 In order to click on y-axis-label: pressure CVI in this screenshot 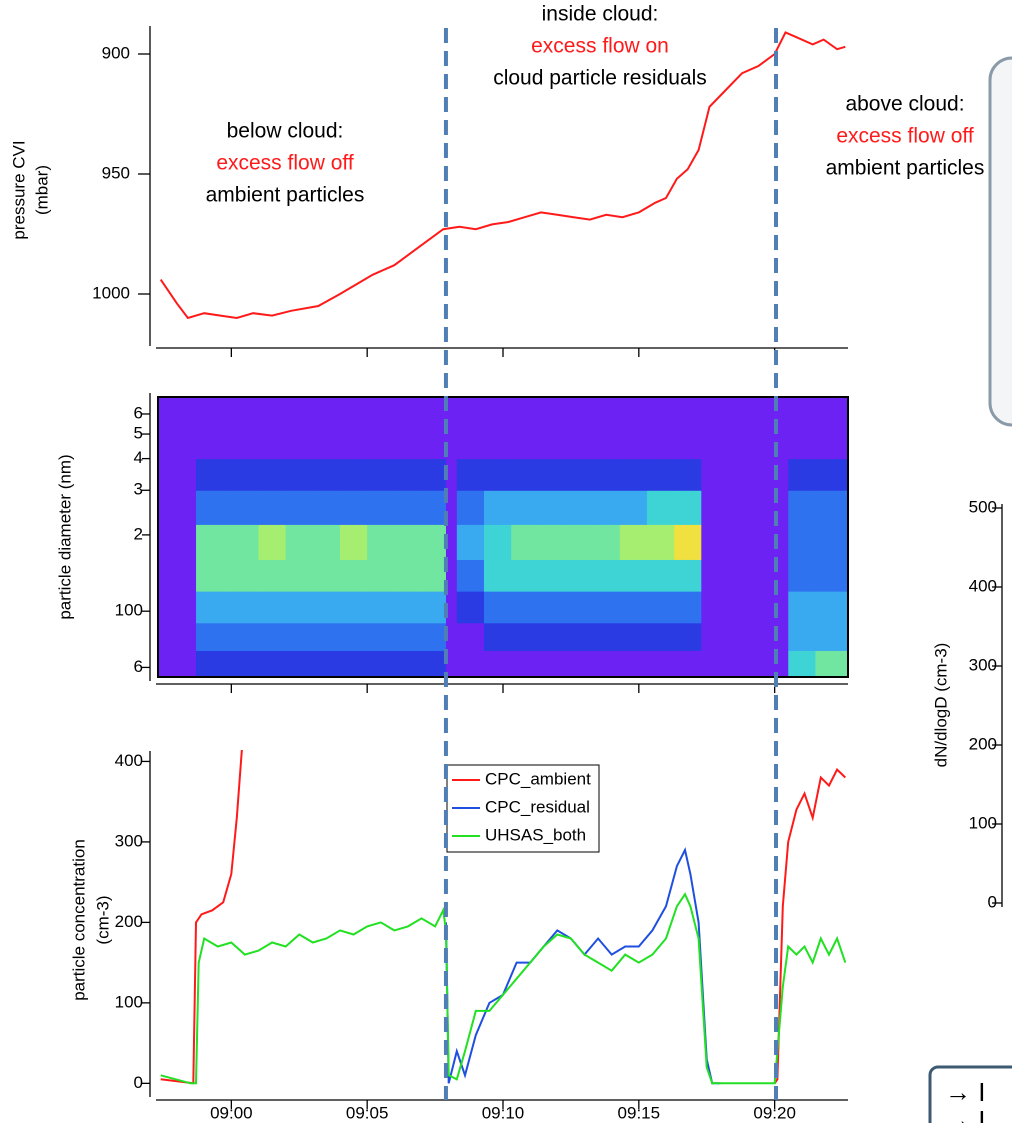, I will do `click(18, 189)`.